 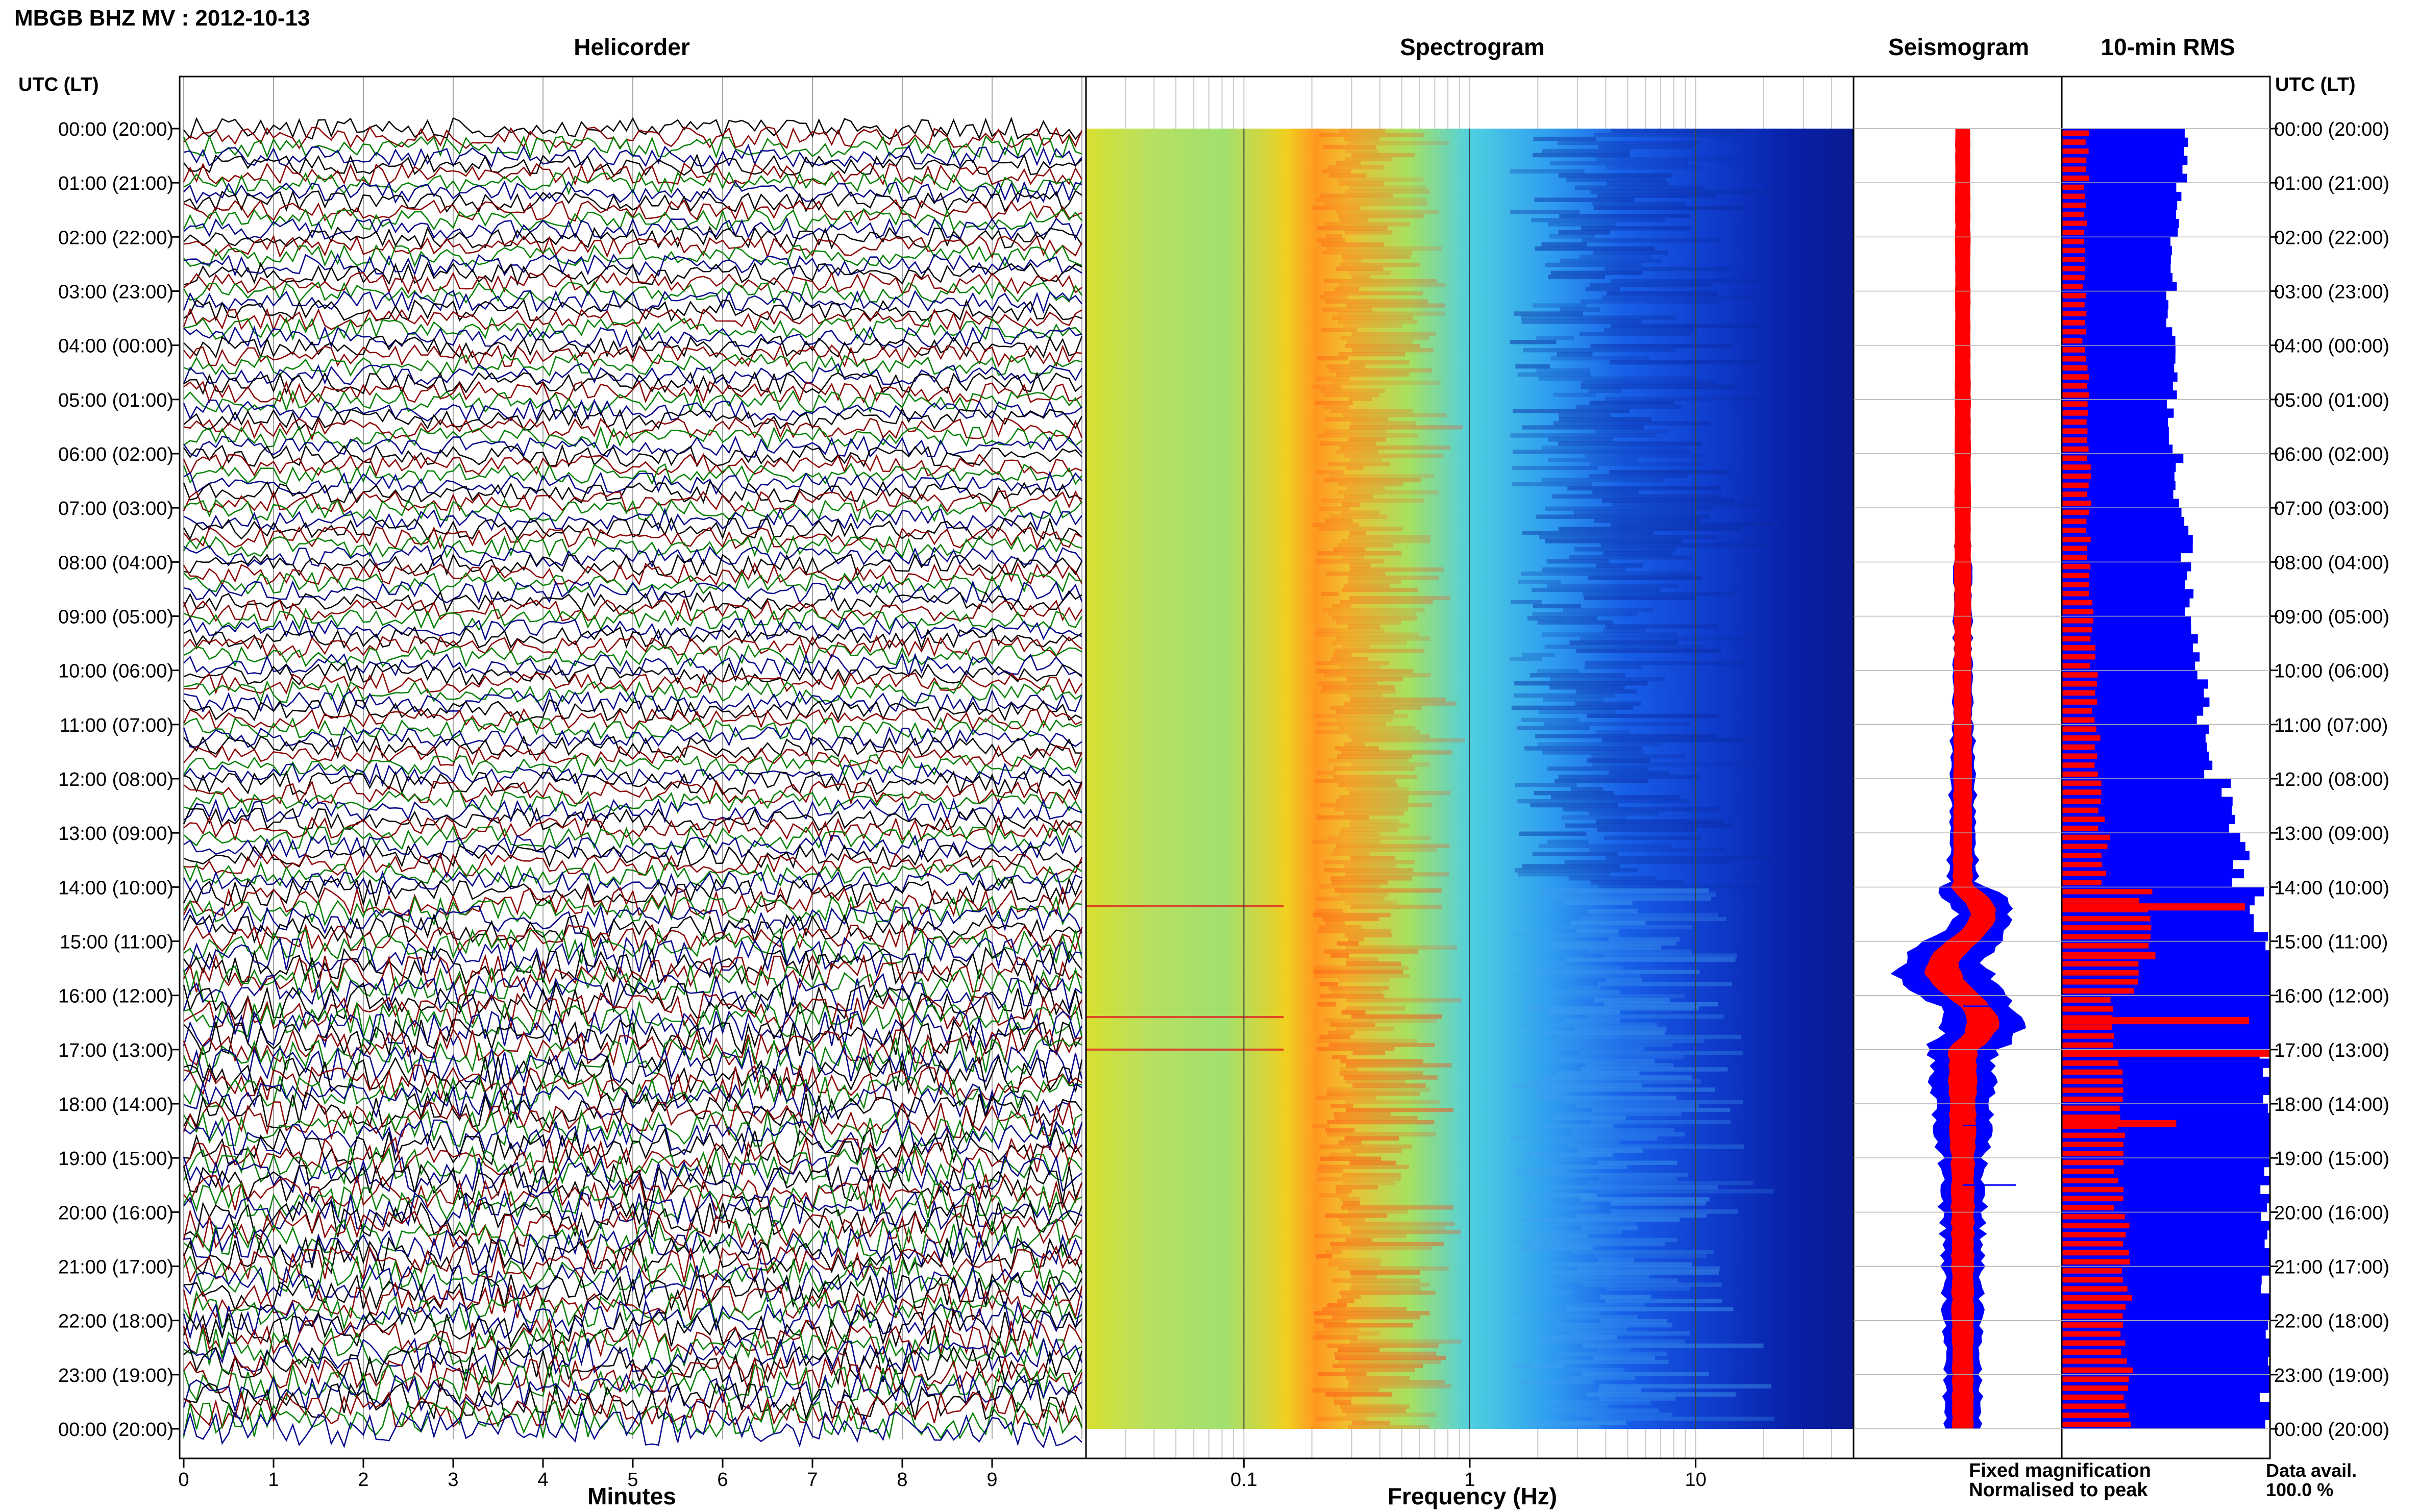 I want to click on time-tick-label-left: 06:00 (02:00), so click(x=116, y=454).